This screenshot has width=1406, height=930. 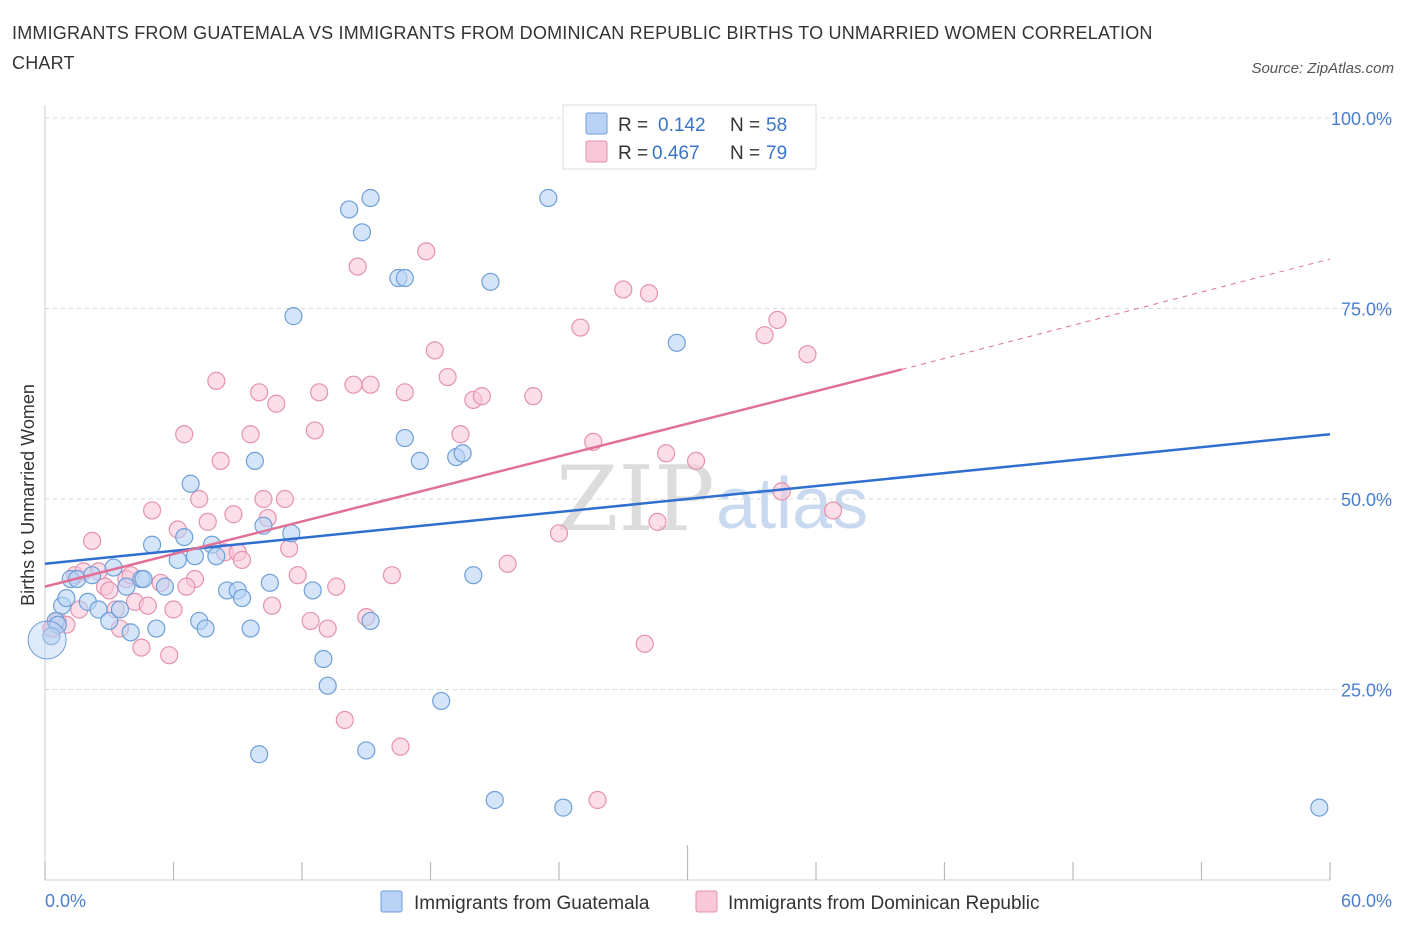 I want to click on trend-line-dominican, so click(x=473, y=478).